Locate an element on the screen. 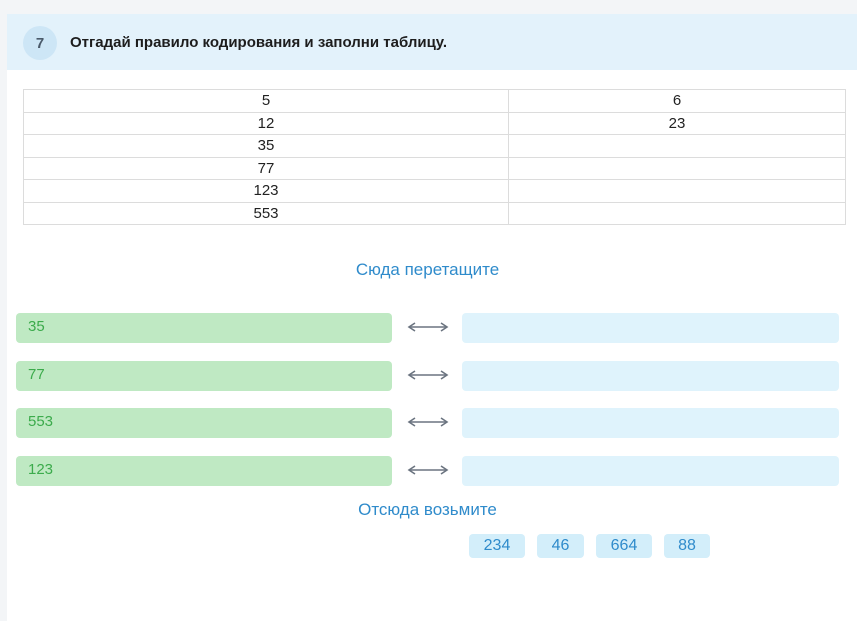 This screenshot has height=621, width=857. table-cell-input: 5 is located at coordinates (266, 101).